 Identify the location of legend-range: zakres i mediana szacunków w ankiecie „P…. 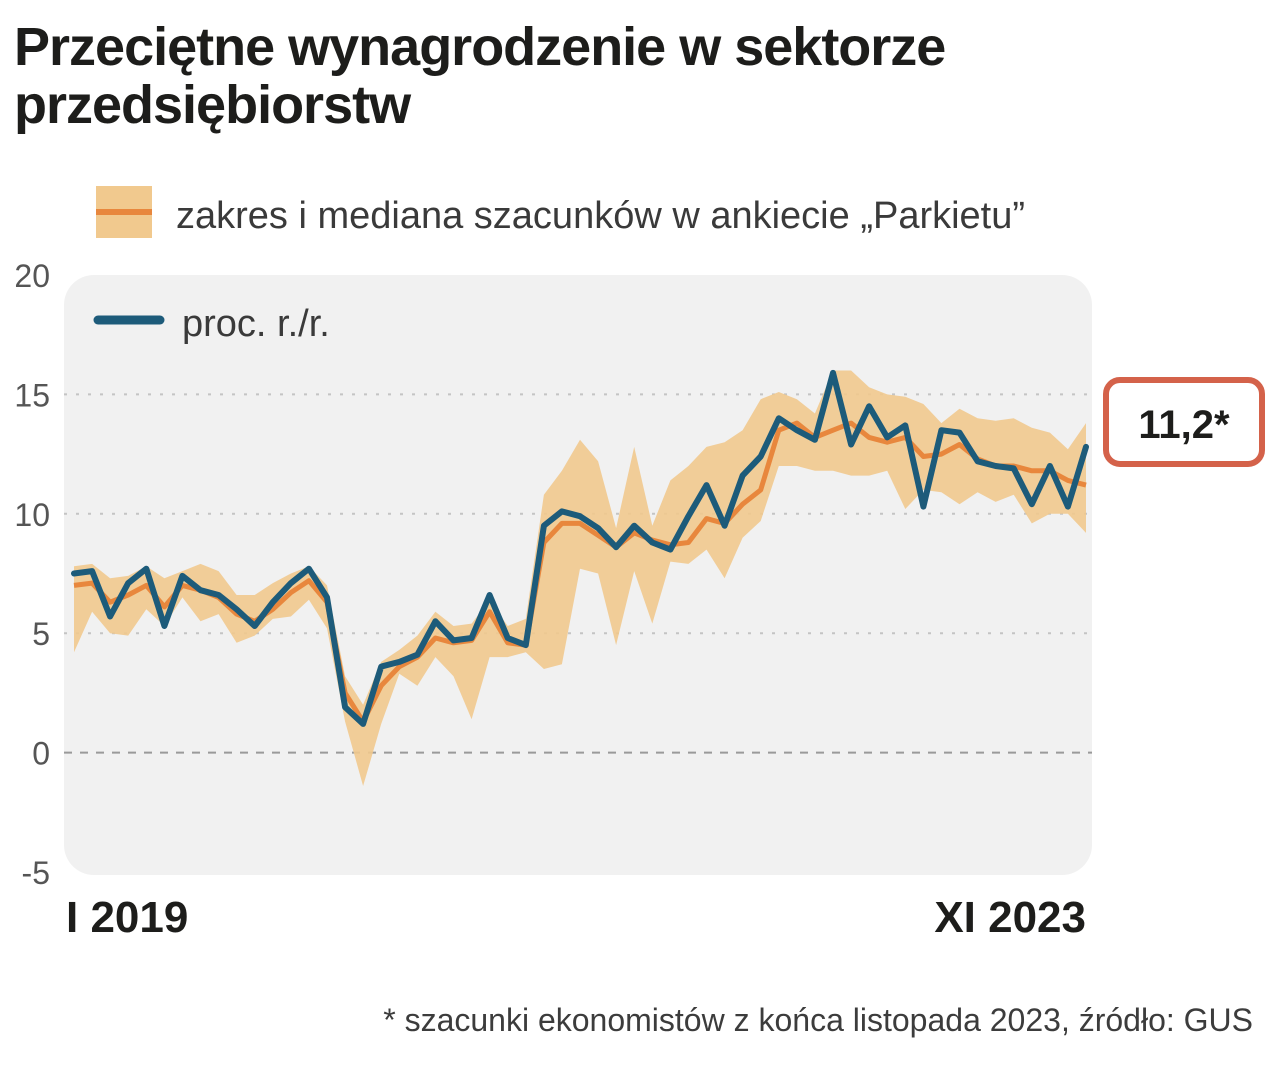
(560, 212).